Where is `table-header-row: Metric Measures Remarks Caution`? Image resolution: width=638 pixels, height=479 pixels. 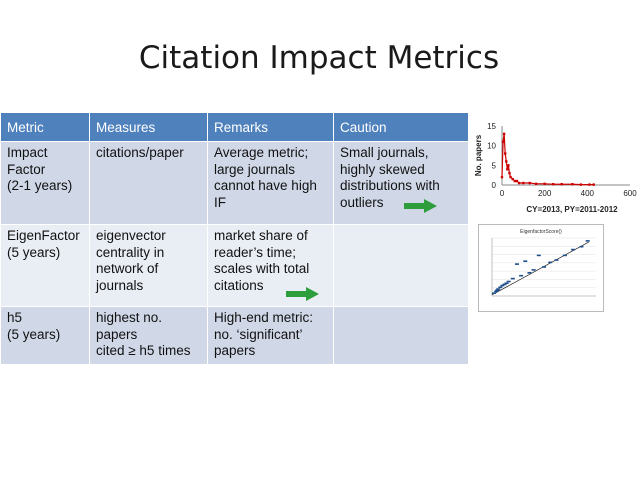
table-header-row: Metric Measures Remarks Caution is located at coordinates (234, 127).